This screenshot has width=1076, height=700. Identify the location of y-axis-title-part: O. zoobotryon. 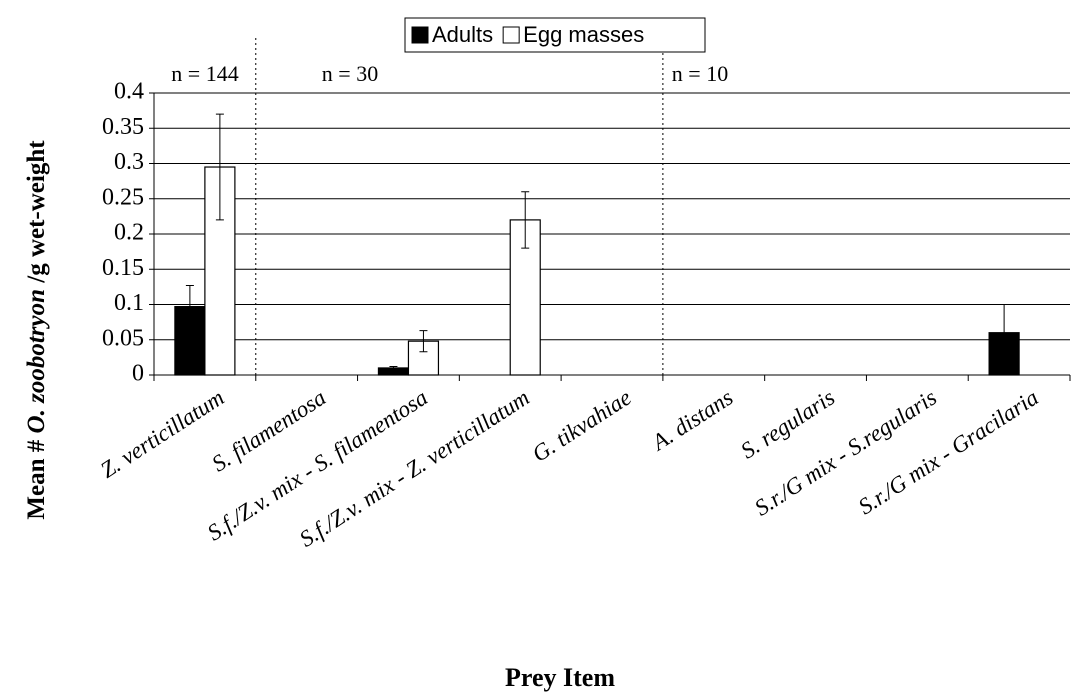
(36, 361).